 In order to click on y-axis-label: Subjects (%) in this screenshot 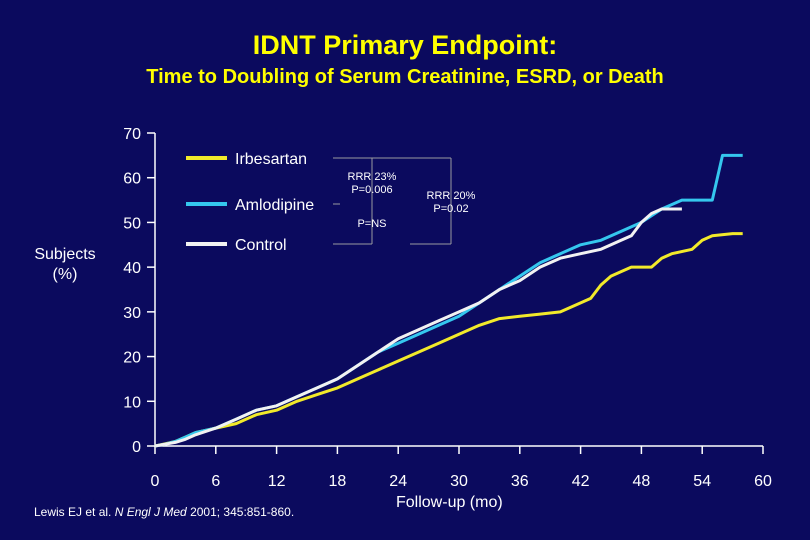, I will do `click(65, 265)`.